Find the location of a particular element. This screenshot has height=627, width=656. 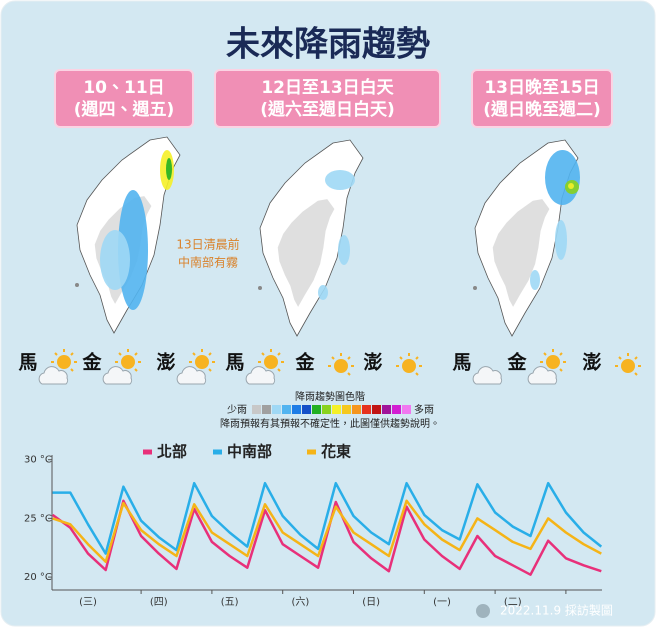

note: 降雨預報有其預報不確定性，此圖僅供趨勢說明。 is located at coordinates (330, 423).